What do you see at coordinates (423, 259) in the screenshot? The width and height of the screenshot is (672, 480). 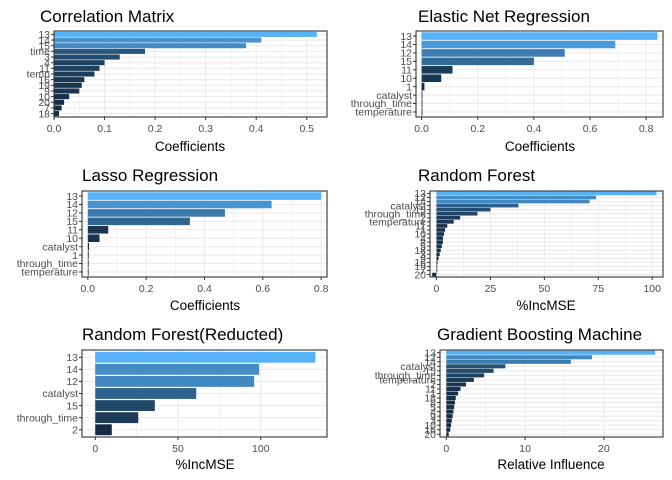 I see `y-tick-label: 9` at bounding box center [423, 259].